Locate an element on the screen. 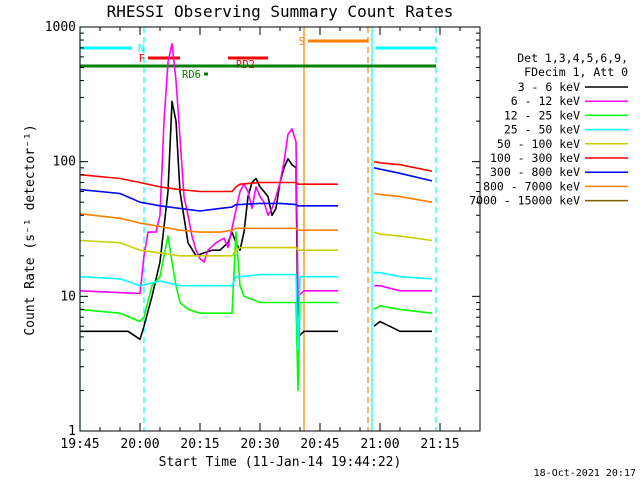  legend-label: 300 - 800 keV is located at coordinates (535, 172).